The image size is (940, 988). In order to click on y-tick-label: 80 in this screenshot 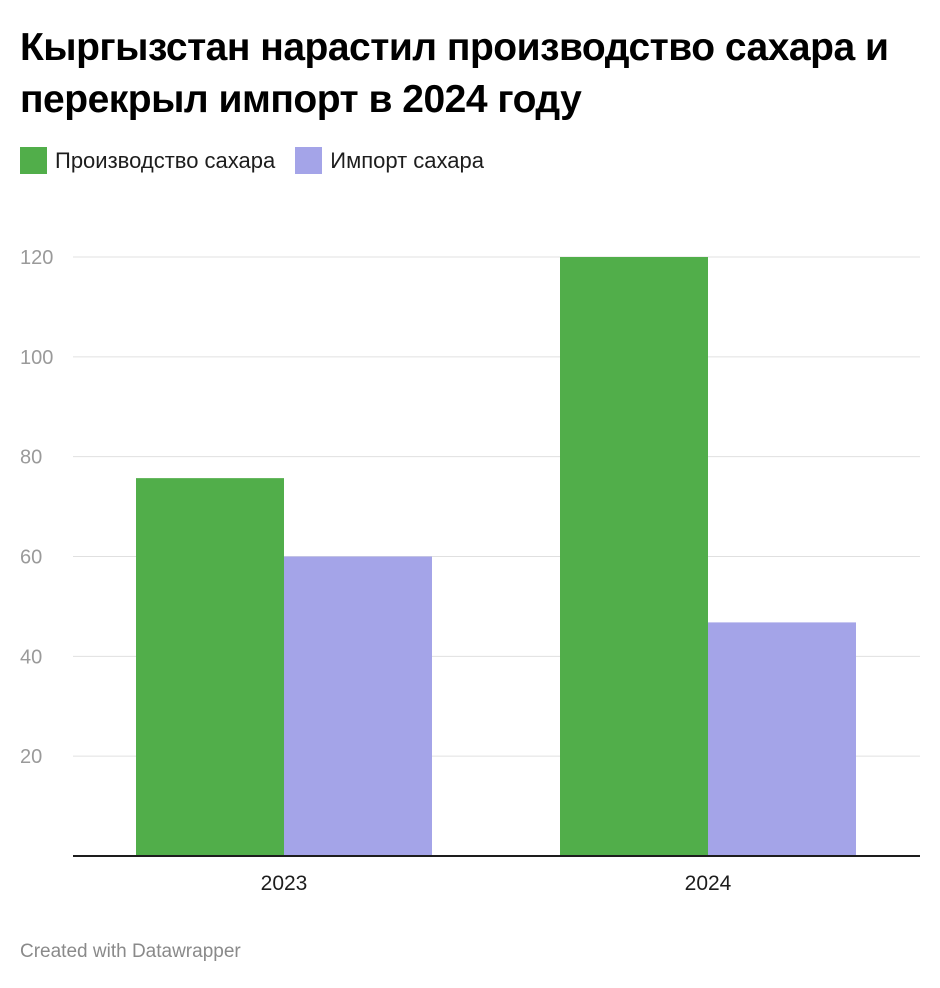, I will do `click(31, 458)`.